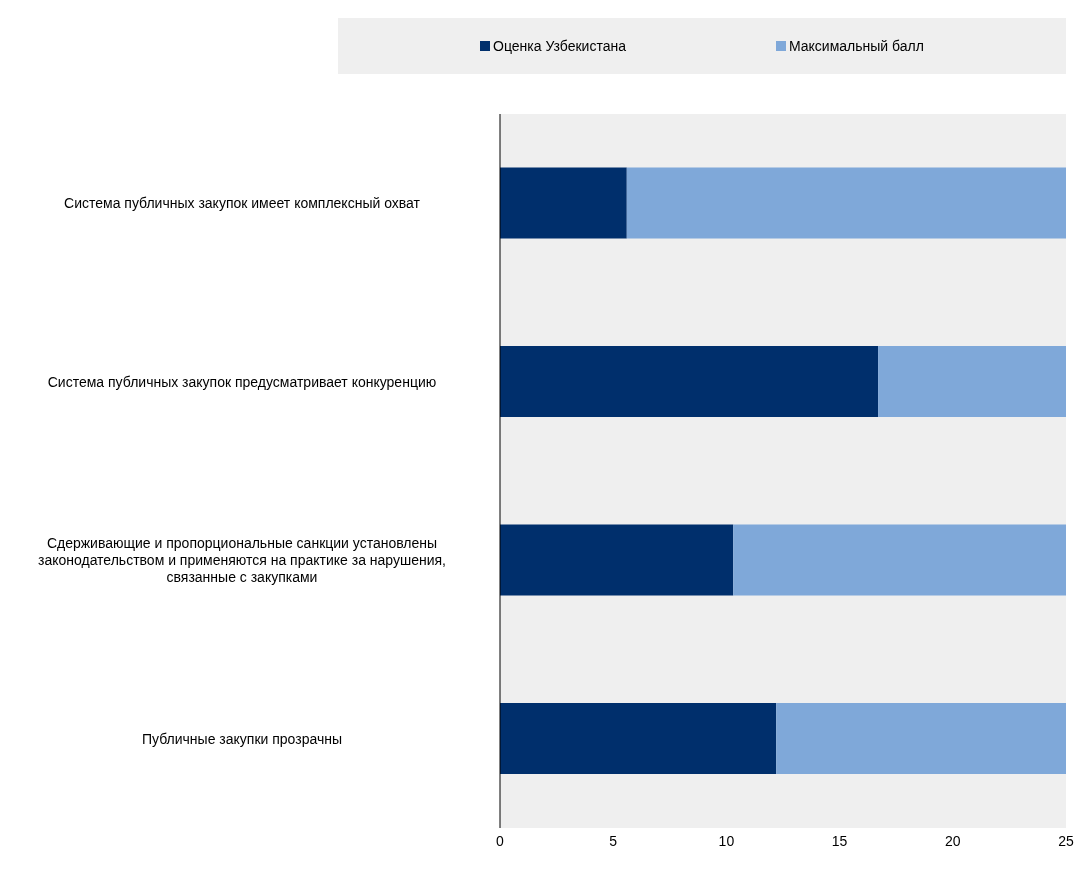 The image size is (1087, 877). What do you see at coordinates (953, 840) in the screenshot?
I see `x-tick-label: 20` at bounding box center [953, 840].